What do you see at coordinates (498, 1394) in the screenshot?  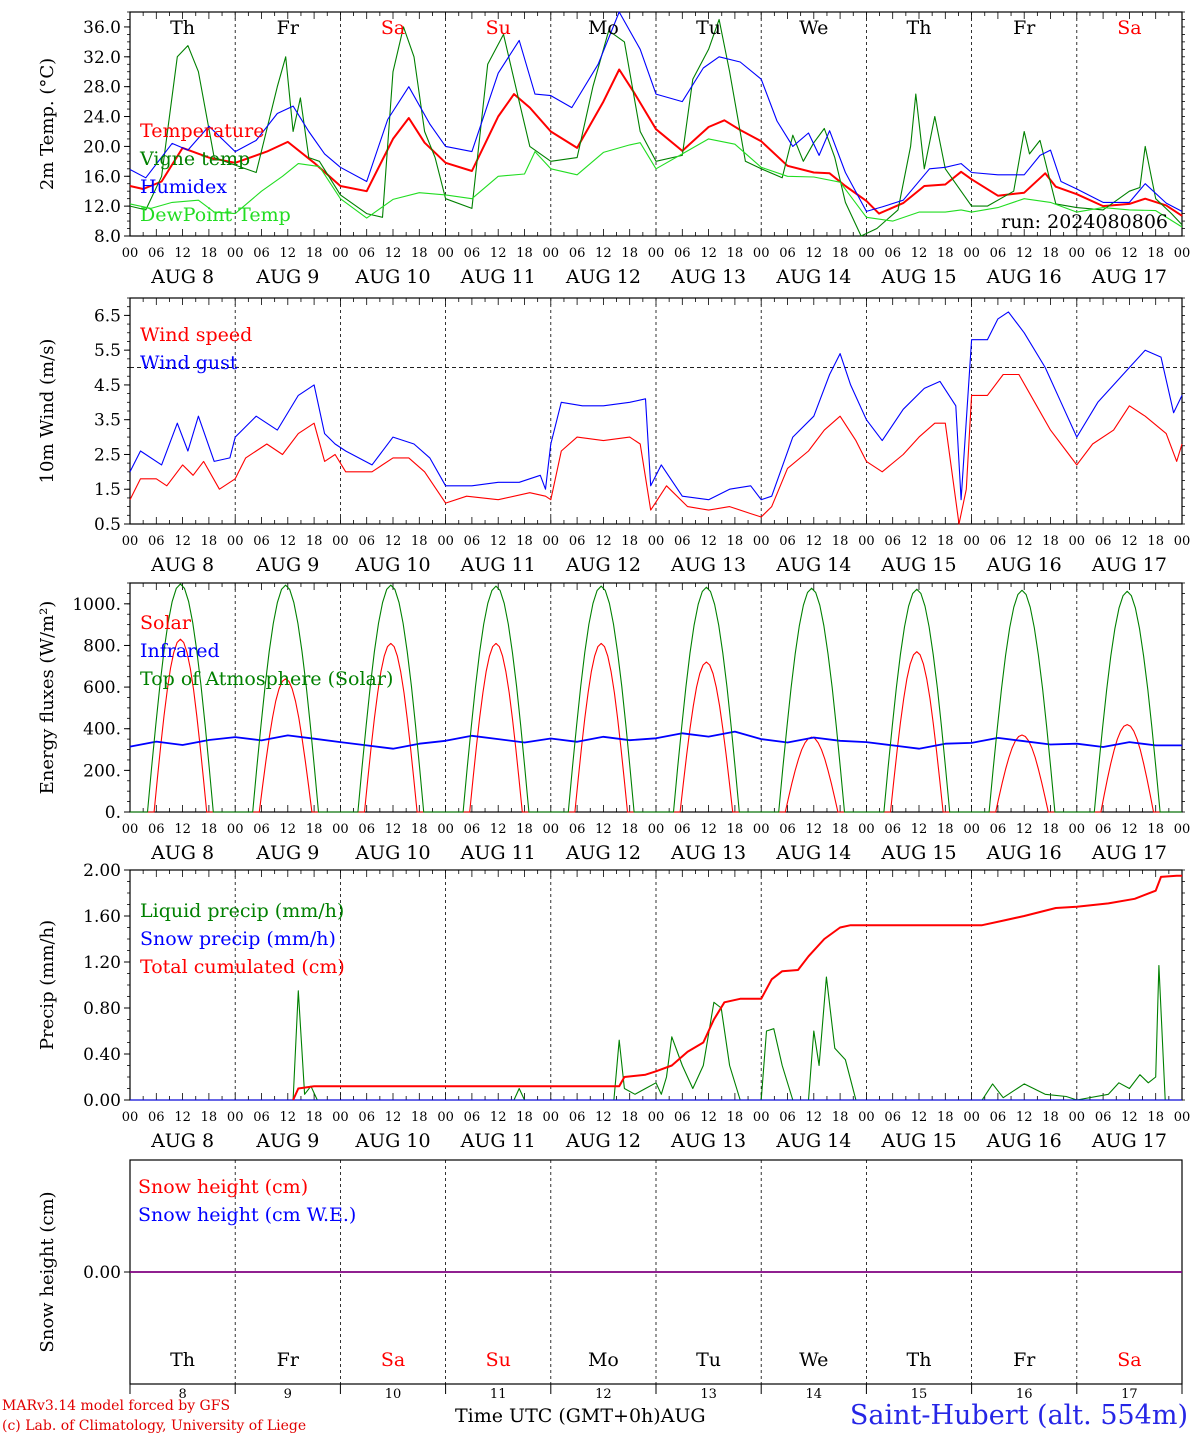 I see `bottom-date-label: 11` at bounding box center [498, 1394].